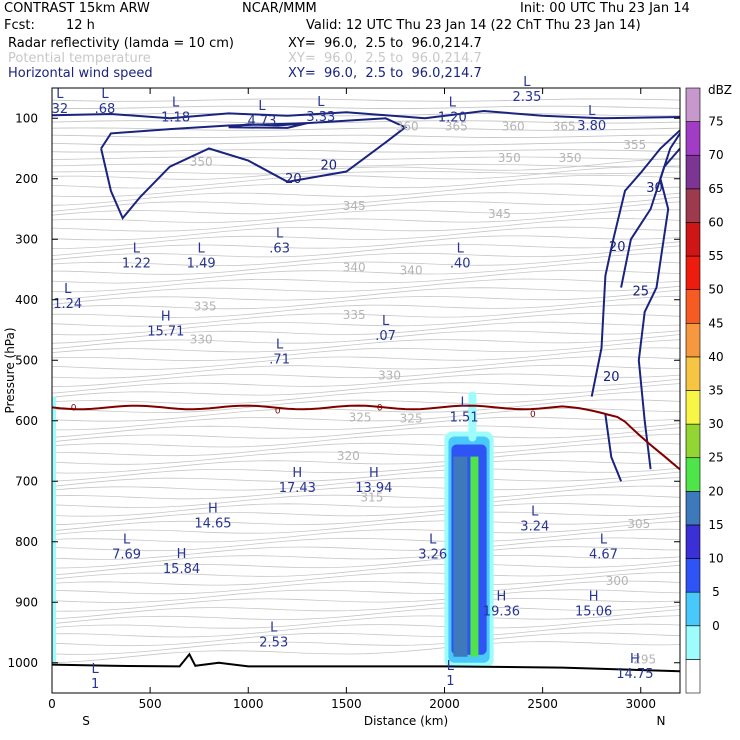 This screenshot has width=740, height=740. Describe the element at coordinates (526, 97) in the screenshot. I see `center-value-label: 2.35` at that location.